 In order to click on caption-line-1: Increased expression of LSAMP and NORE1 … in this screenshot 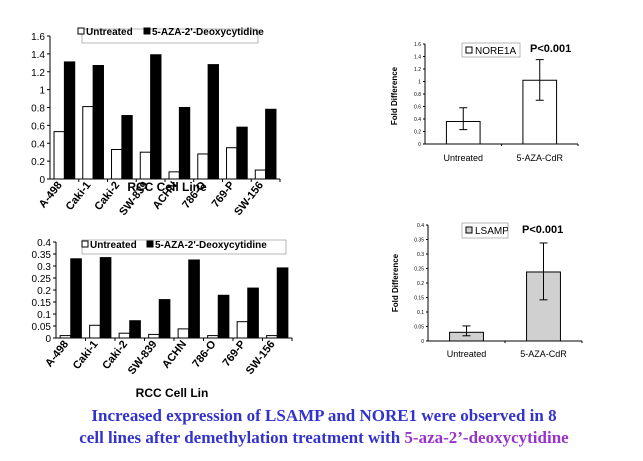, I will do `click(324, 415)`.